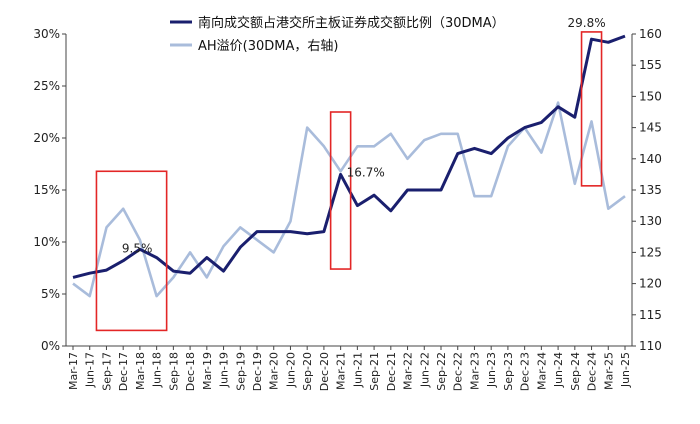 The width and height of the screenshot is (700, 424). I want to click on x-tick-label: Mar-24, so click(541, 371).